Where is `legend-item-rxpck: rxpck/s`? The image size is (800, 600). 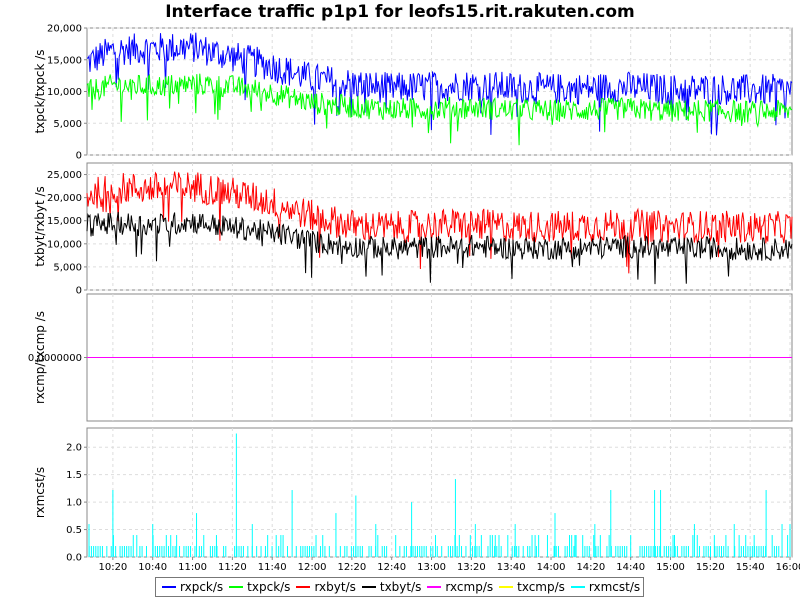 legend-item-rxpck: rxpck/s is located at coordinates (192, 587).